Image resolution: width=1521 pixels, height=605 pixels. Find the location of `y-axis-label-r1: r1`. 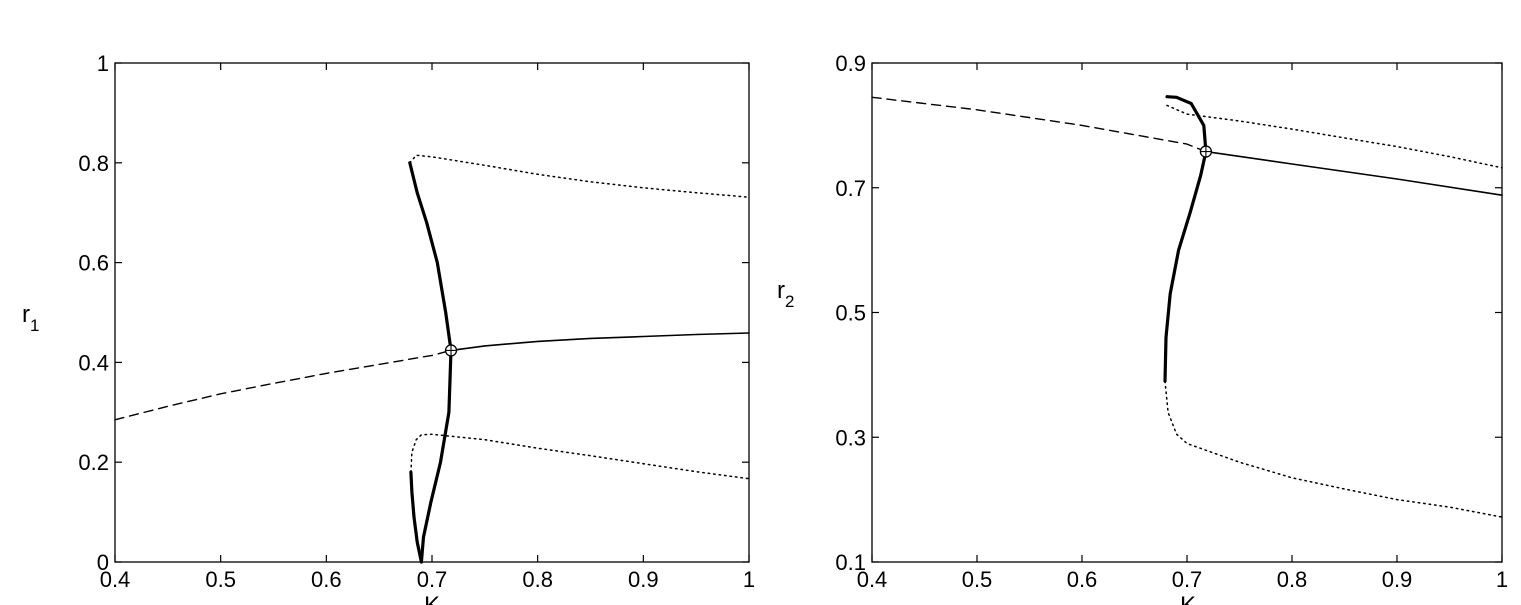

y-axis-label-r1: r1 is located at coordinates (30, 318).